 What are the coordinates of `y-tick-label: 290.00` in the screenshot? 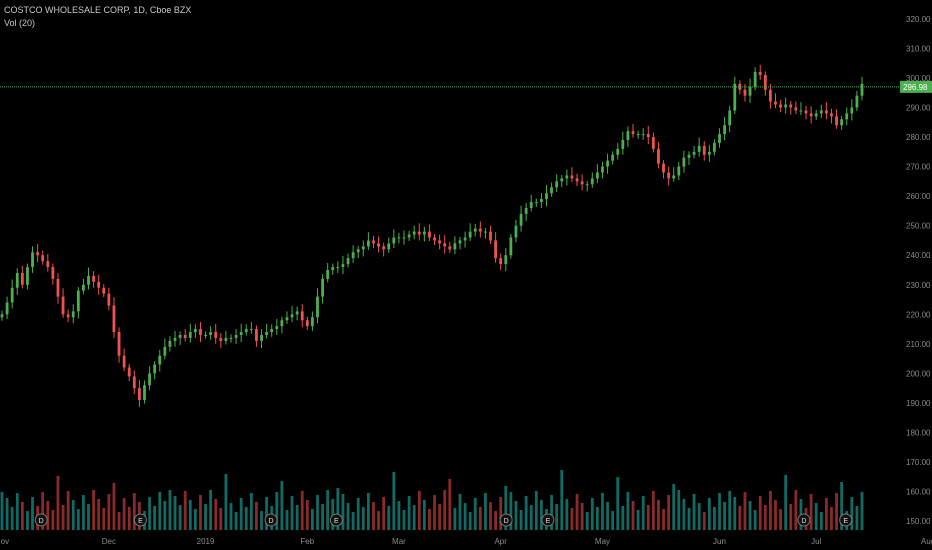 It's located at (918, 108).